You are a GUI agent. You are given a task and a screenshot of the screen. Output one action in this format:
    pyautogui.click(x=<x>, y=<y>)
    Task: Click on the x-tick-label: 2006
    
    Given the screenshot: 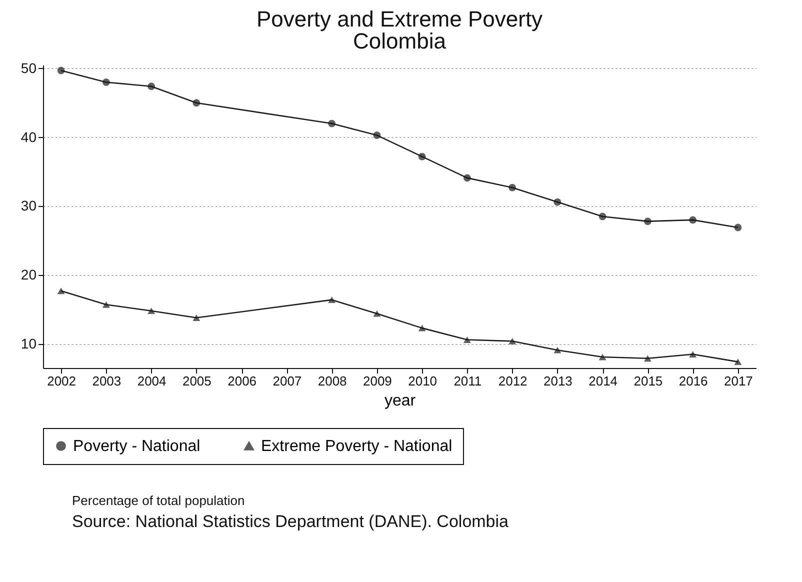 What is the action you would take?
    pyautogui.click(x=242, y=381)
    